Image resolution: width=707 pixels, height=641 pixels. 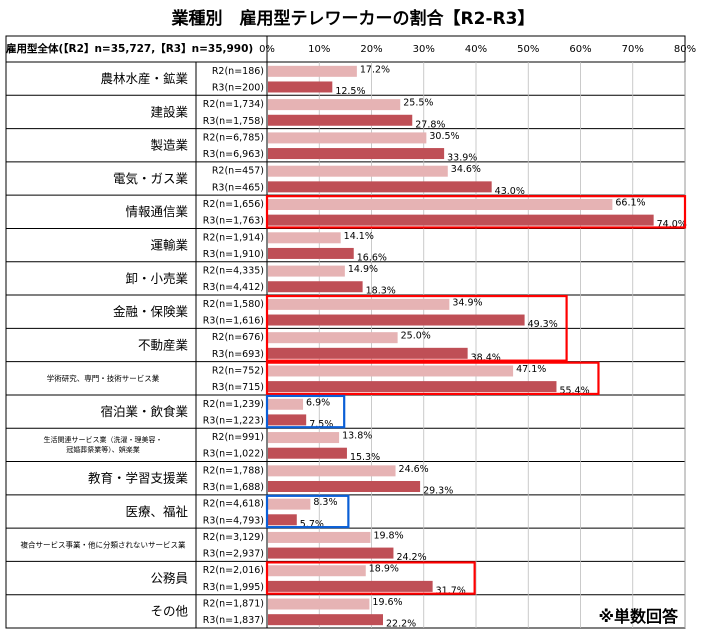 I want to click on row-label: R3(n=715), so click(x=238, y=387).